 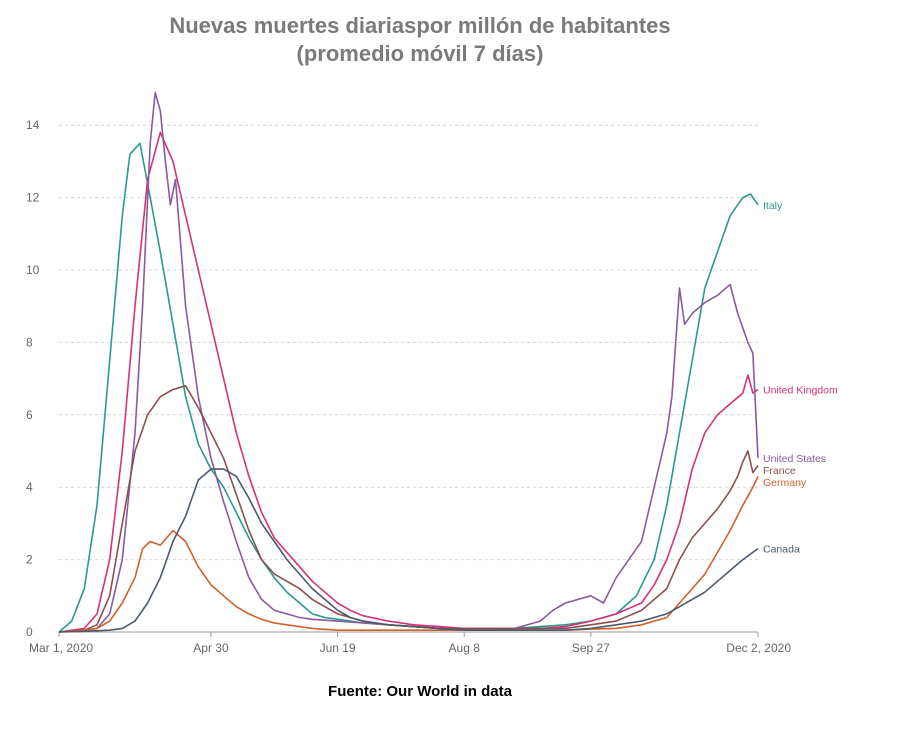 What do you see at coordinates (758, 648) in the screenshot?
I see `x-tick-label: Dec 2, 2020` at bounding box center [758, 648].